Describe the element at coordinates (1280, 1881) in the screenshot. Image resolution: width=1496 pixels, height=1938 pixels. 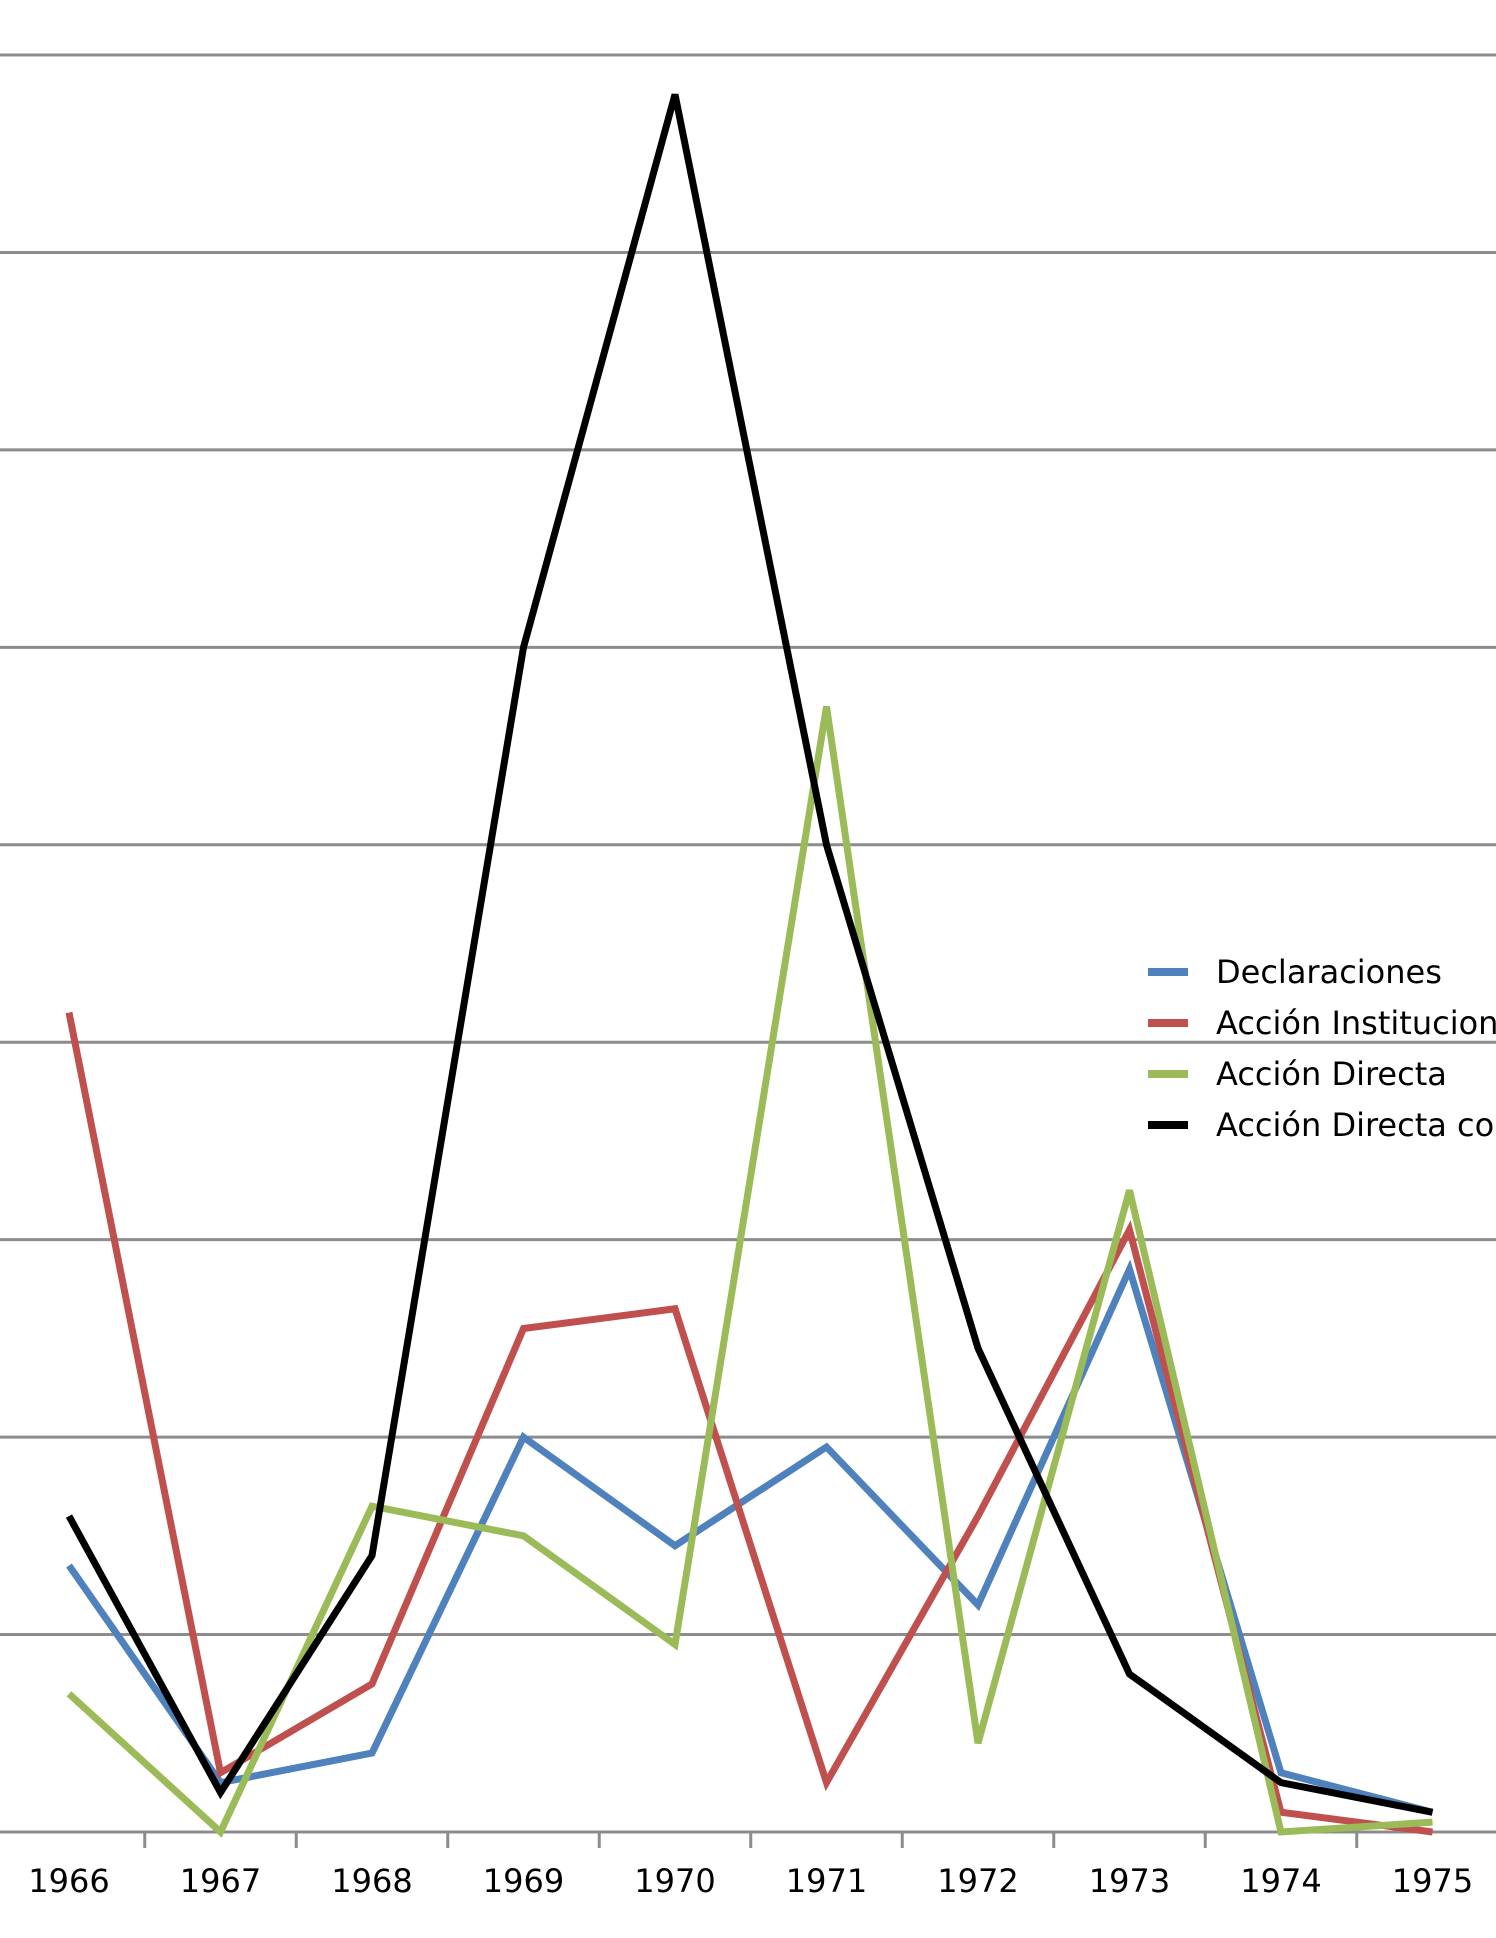
I see `x-tick-label: 1974` at that location.